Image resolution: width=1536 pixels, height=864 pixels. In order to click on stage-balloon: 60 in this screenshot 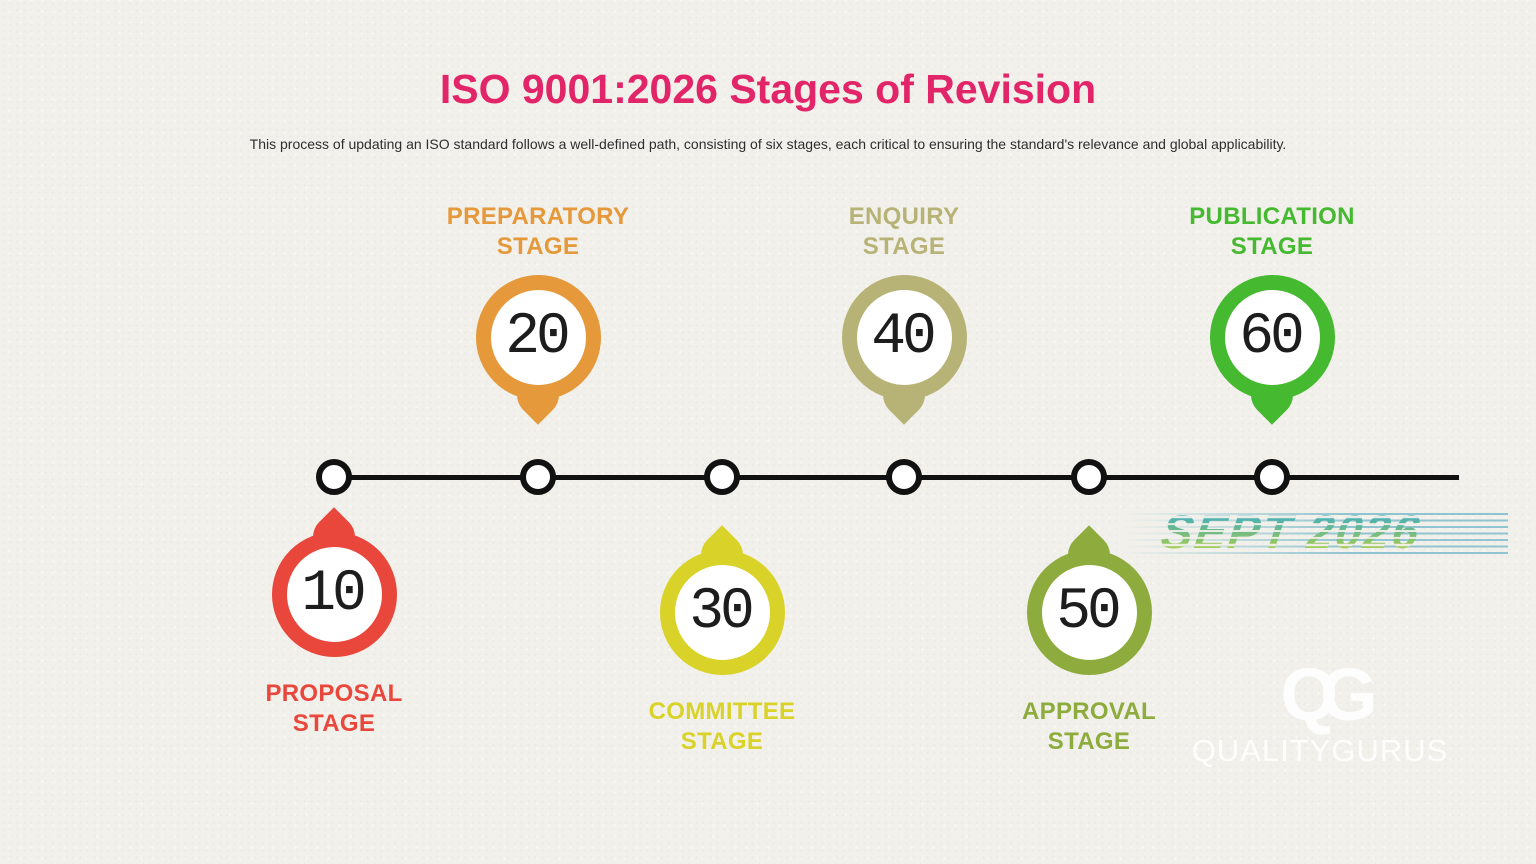, I will do `click(1272, 337)`.